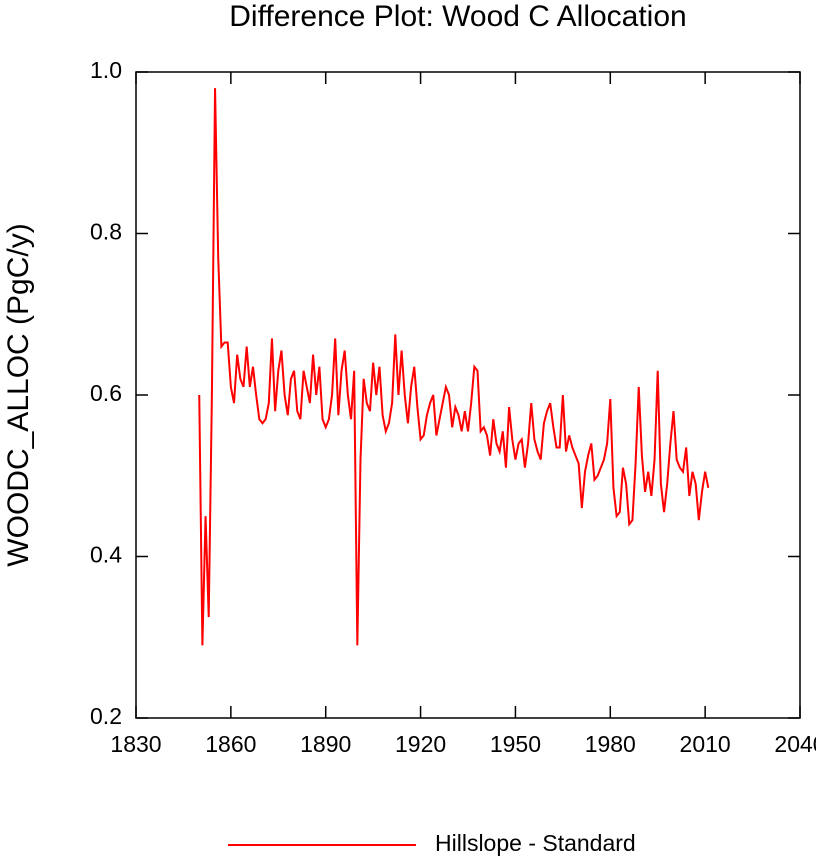  Describe the element at coordinates (420, 744) in the screenshot. I see `x-tick-label: 1920` at that location.